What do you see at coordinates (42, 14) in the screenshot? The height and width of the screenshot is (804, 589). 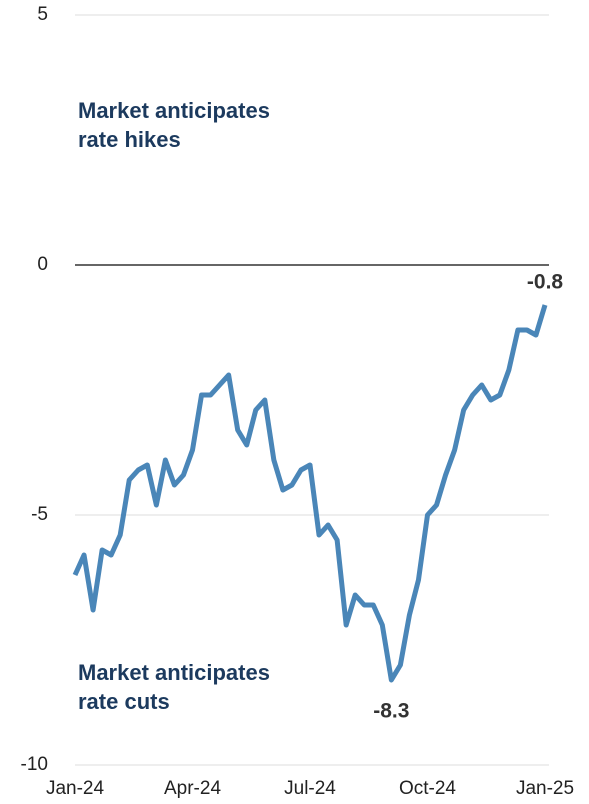 I see `y-tick-label: 5` at bounding box center [42, 14].